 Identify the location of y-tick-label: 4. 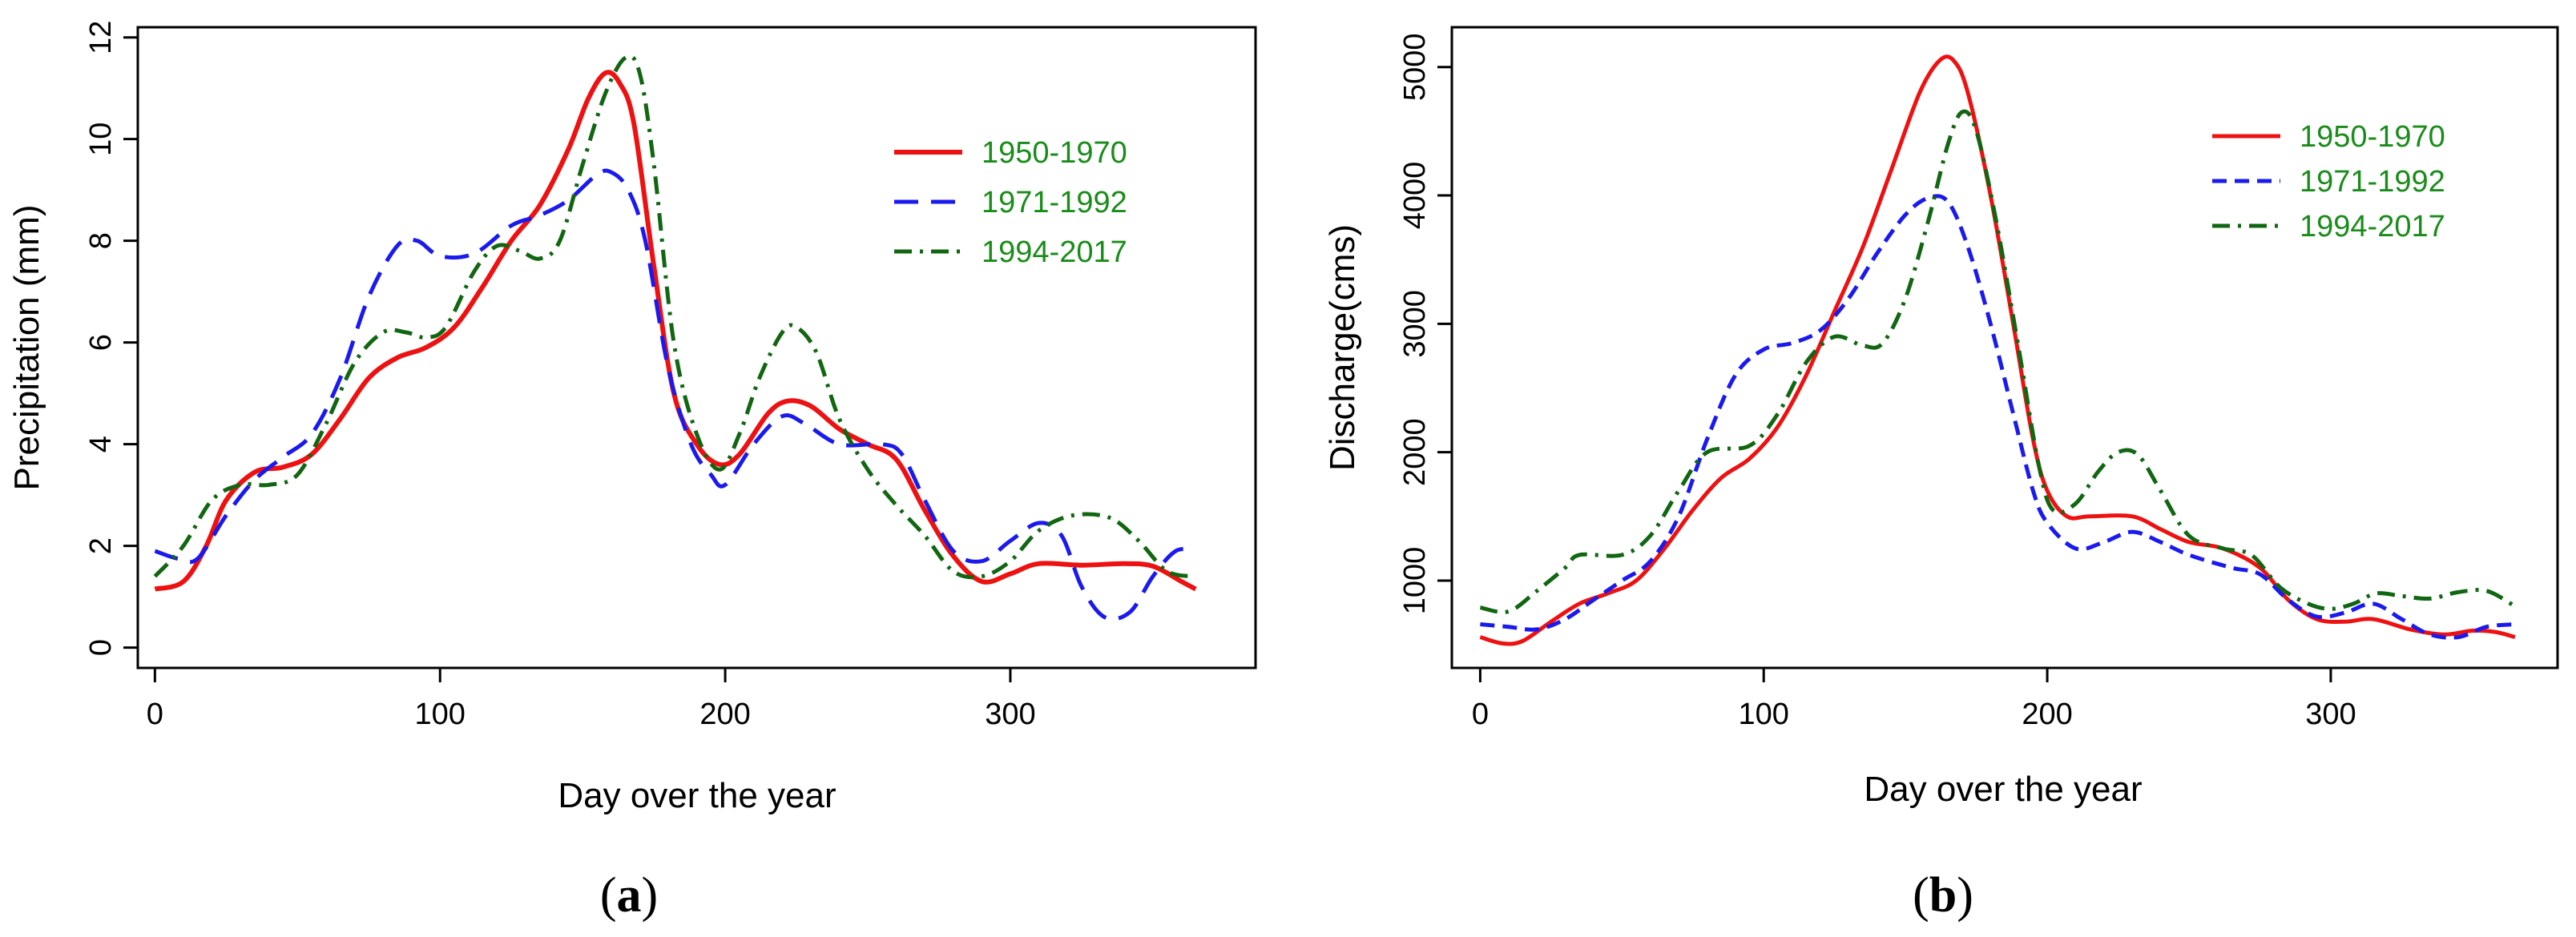
(101, 444).